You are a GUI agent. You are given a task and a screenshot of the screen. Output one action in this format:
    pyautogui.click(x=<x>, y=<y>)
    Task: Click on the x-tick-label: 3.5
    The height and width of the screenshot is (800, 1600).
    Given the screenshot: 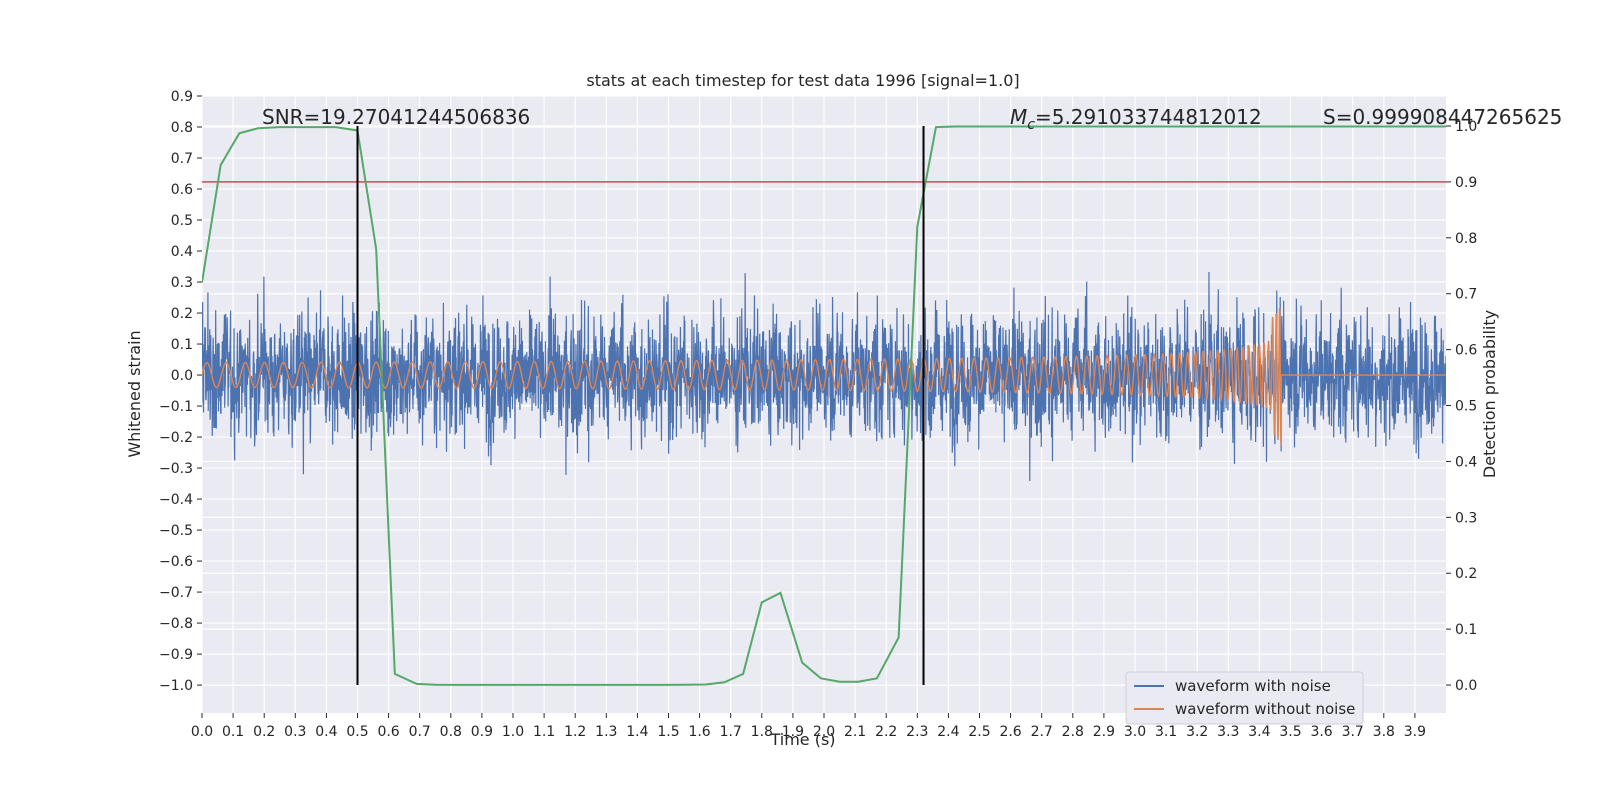 What is the action you would take?
    pyautogui.click(x=1290, y=732)
    